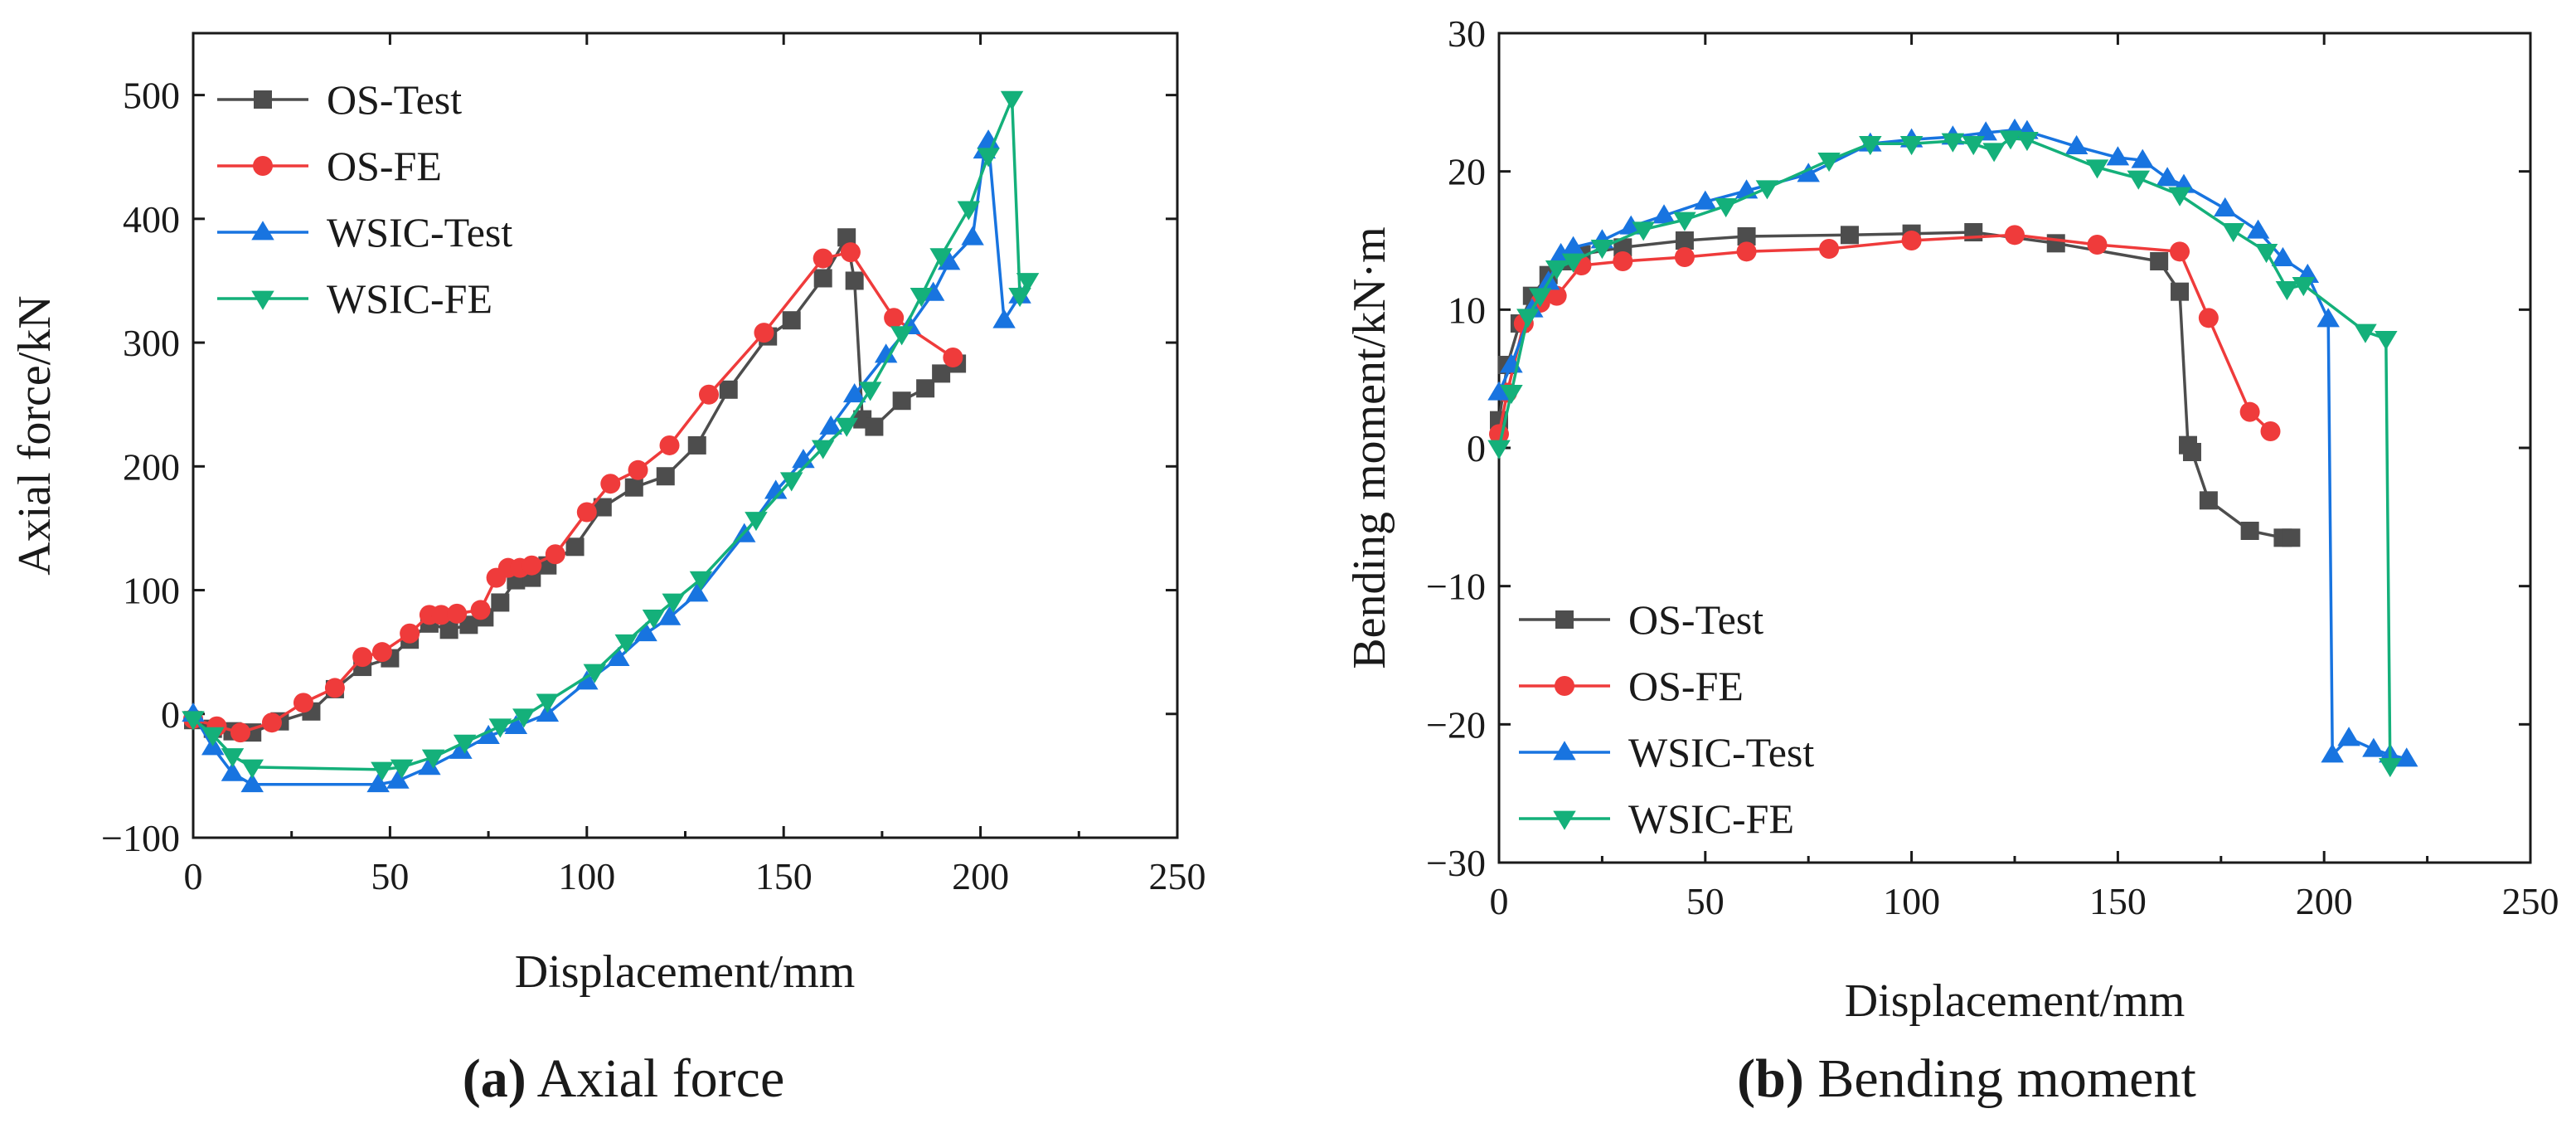  Describe the element at coordinates (1711, 818) in the screenshot. I see `legend-label: WSIC-FE` at that location.